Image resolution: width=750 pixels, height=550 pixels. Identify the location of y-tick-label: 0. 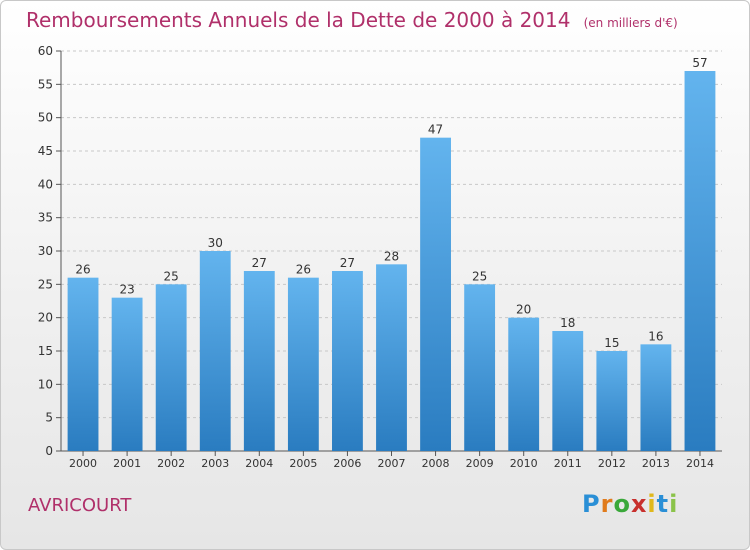
(49, 451).